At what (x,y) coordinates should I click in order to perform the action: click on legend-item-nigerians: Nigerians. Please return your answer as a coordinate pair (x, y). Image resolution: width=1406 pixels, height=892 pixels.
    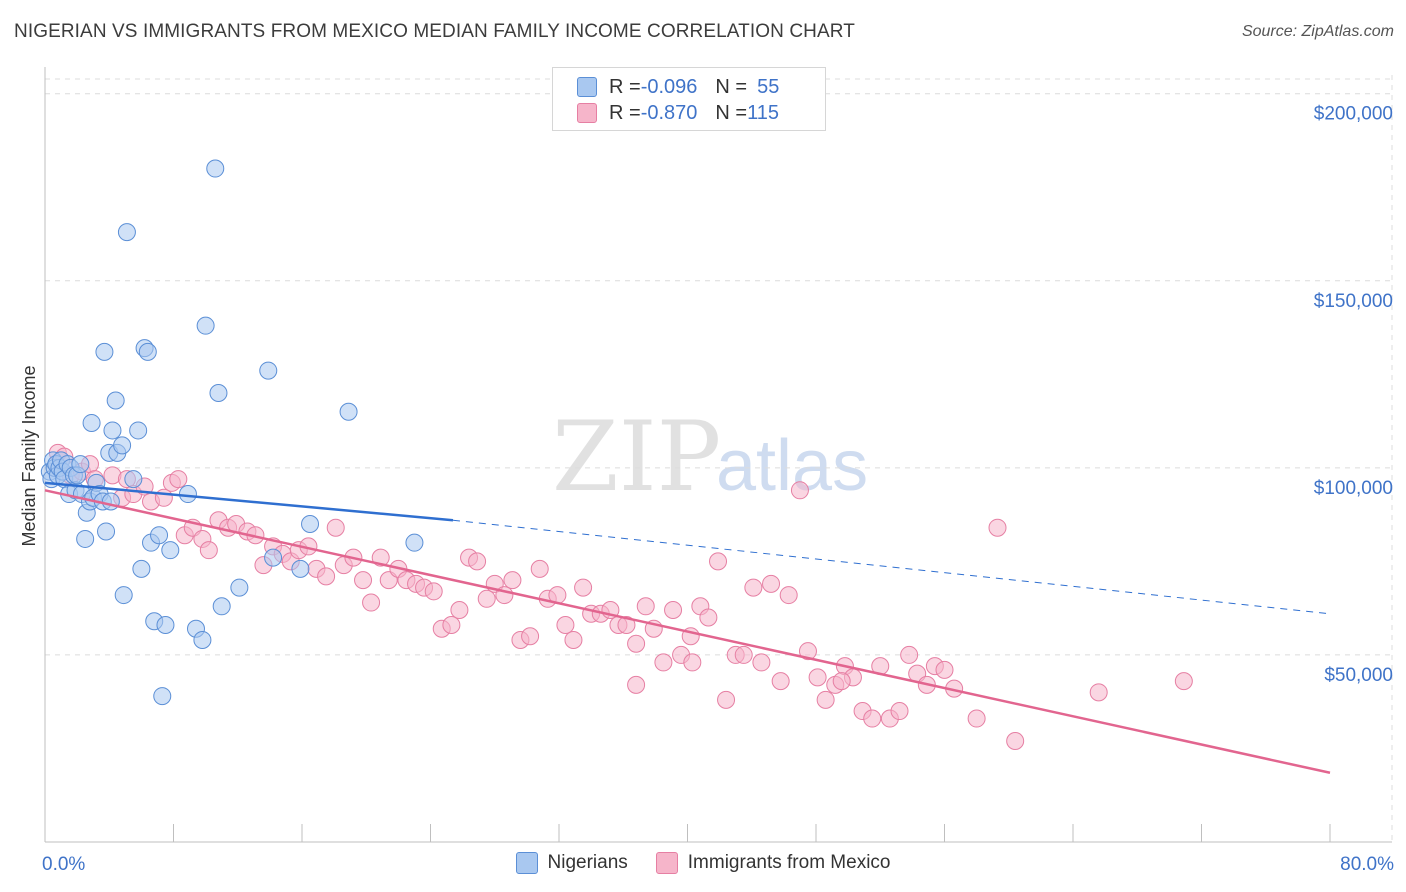
    Looking at the image, I should click on (571, 863).